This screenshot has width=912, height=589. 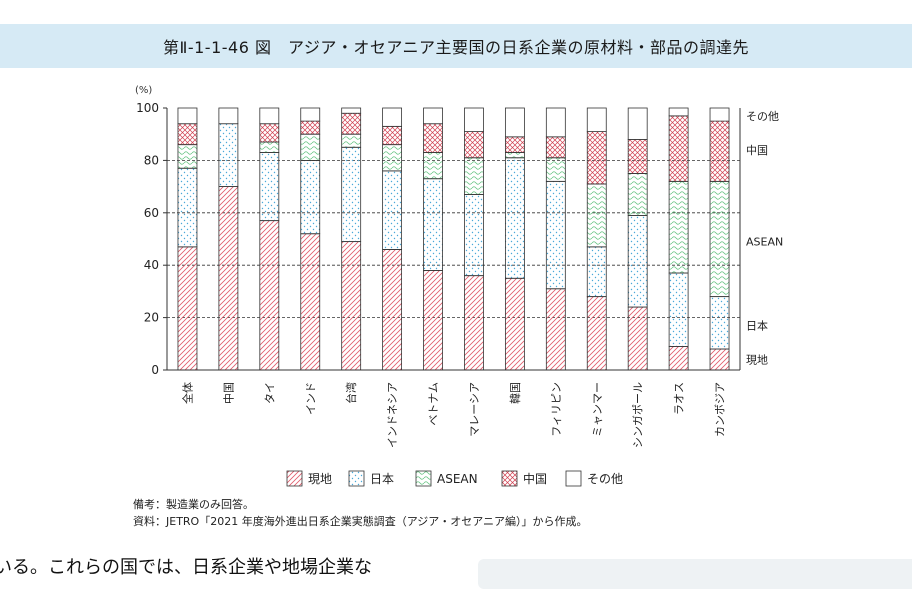 I want to click on figure-title: 第Ⅱ-1-1-46 図 アジア・オセアニア主要国の日系企業の原材料・部品の調達先, so click(x=456, y=47).